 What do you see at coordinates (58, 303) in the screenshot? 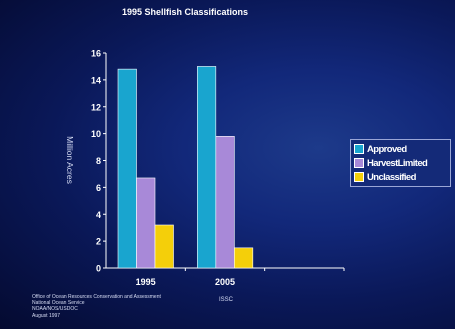
I see `credit-line: National Ocean Service` at bounding box center [58, 303].